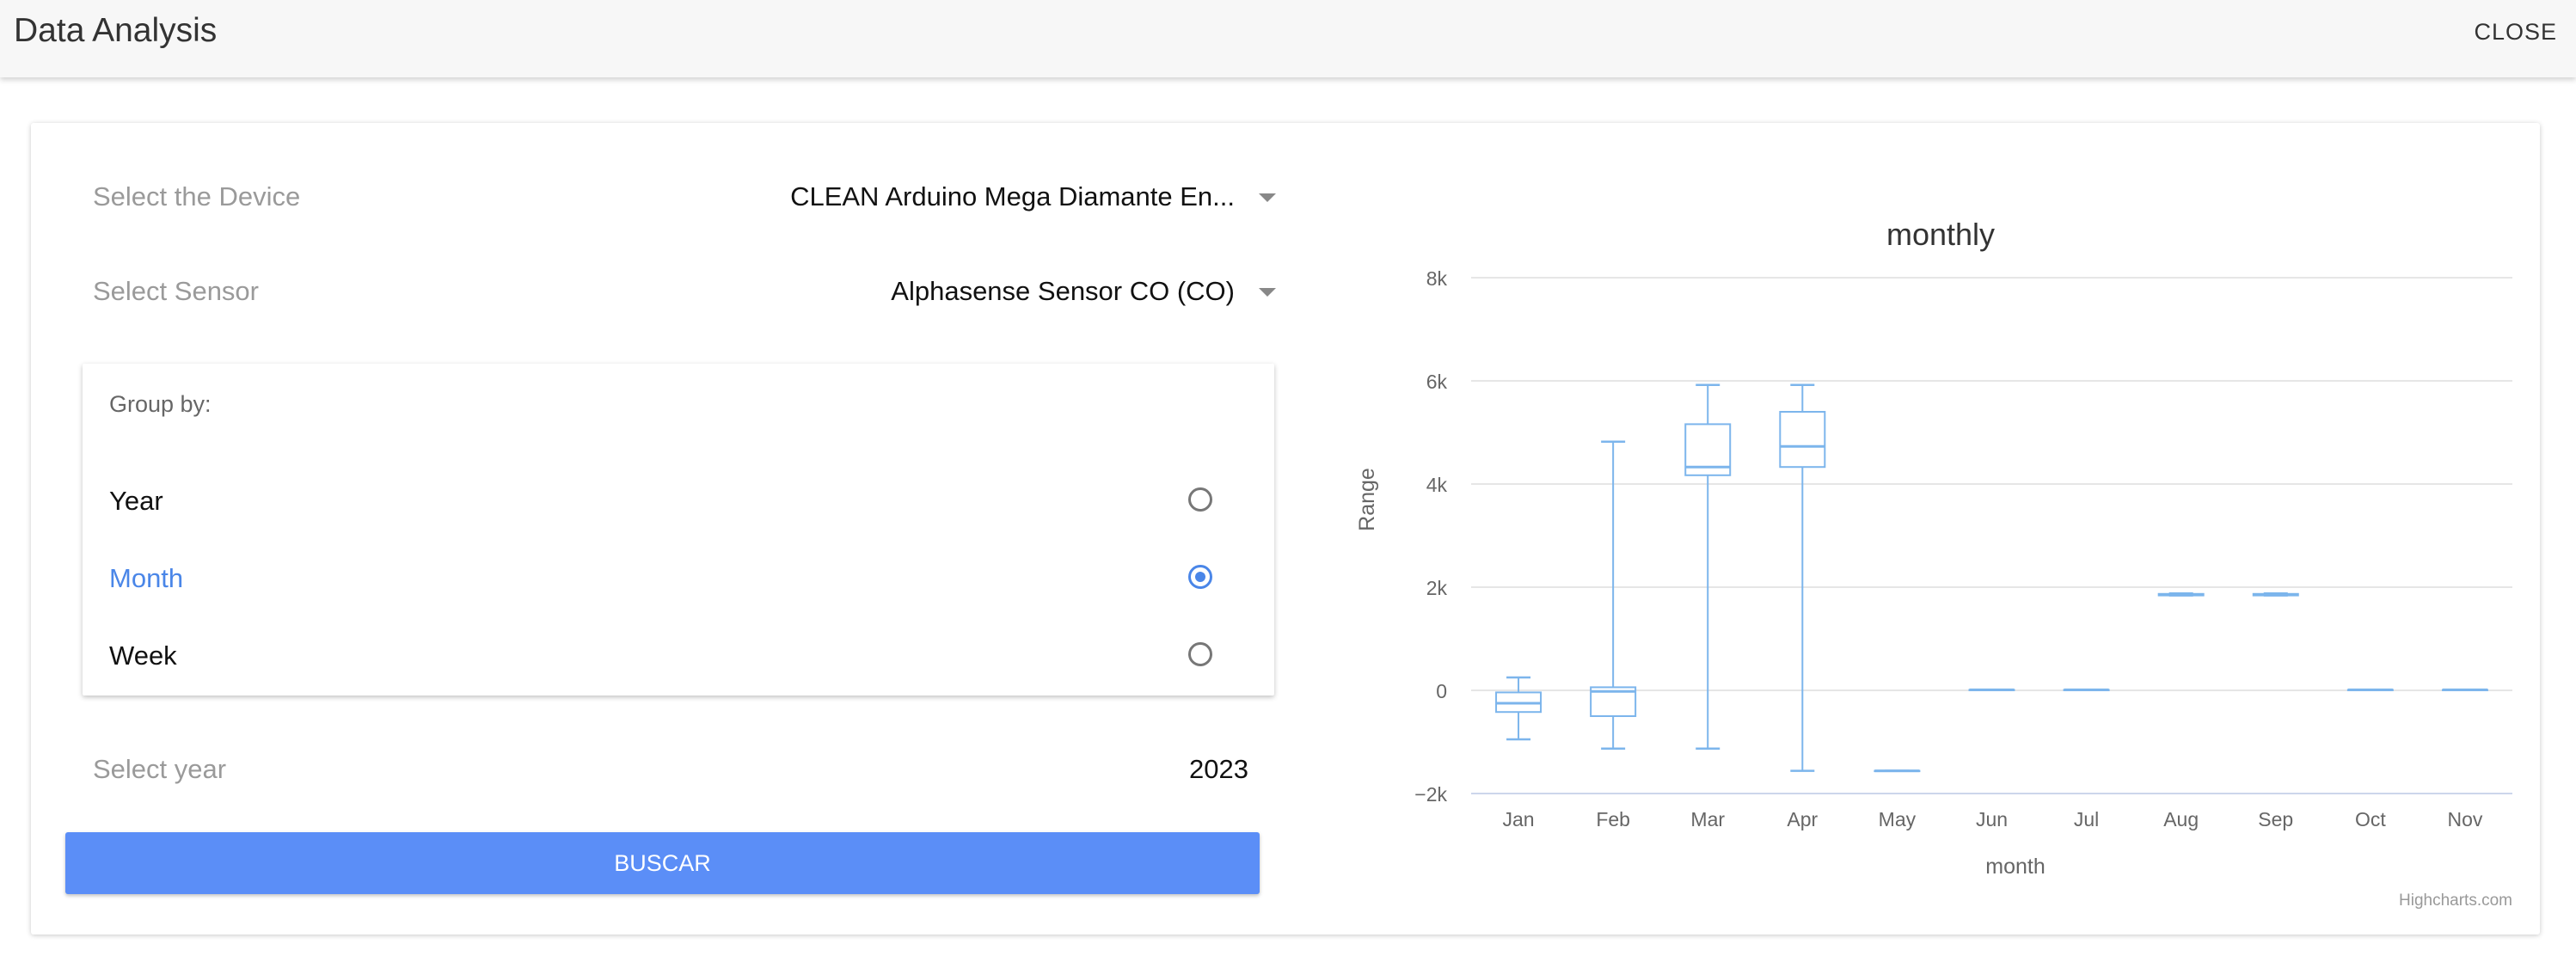 The image size is (2576, 956). I want to click on x-tick-label: May, so click(1898, 819).